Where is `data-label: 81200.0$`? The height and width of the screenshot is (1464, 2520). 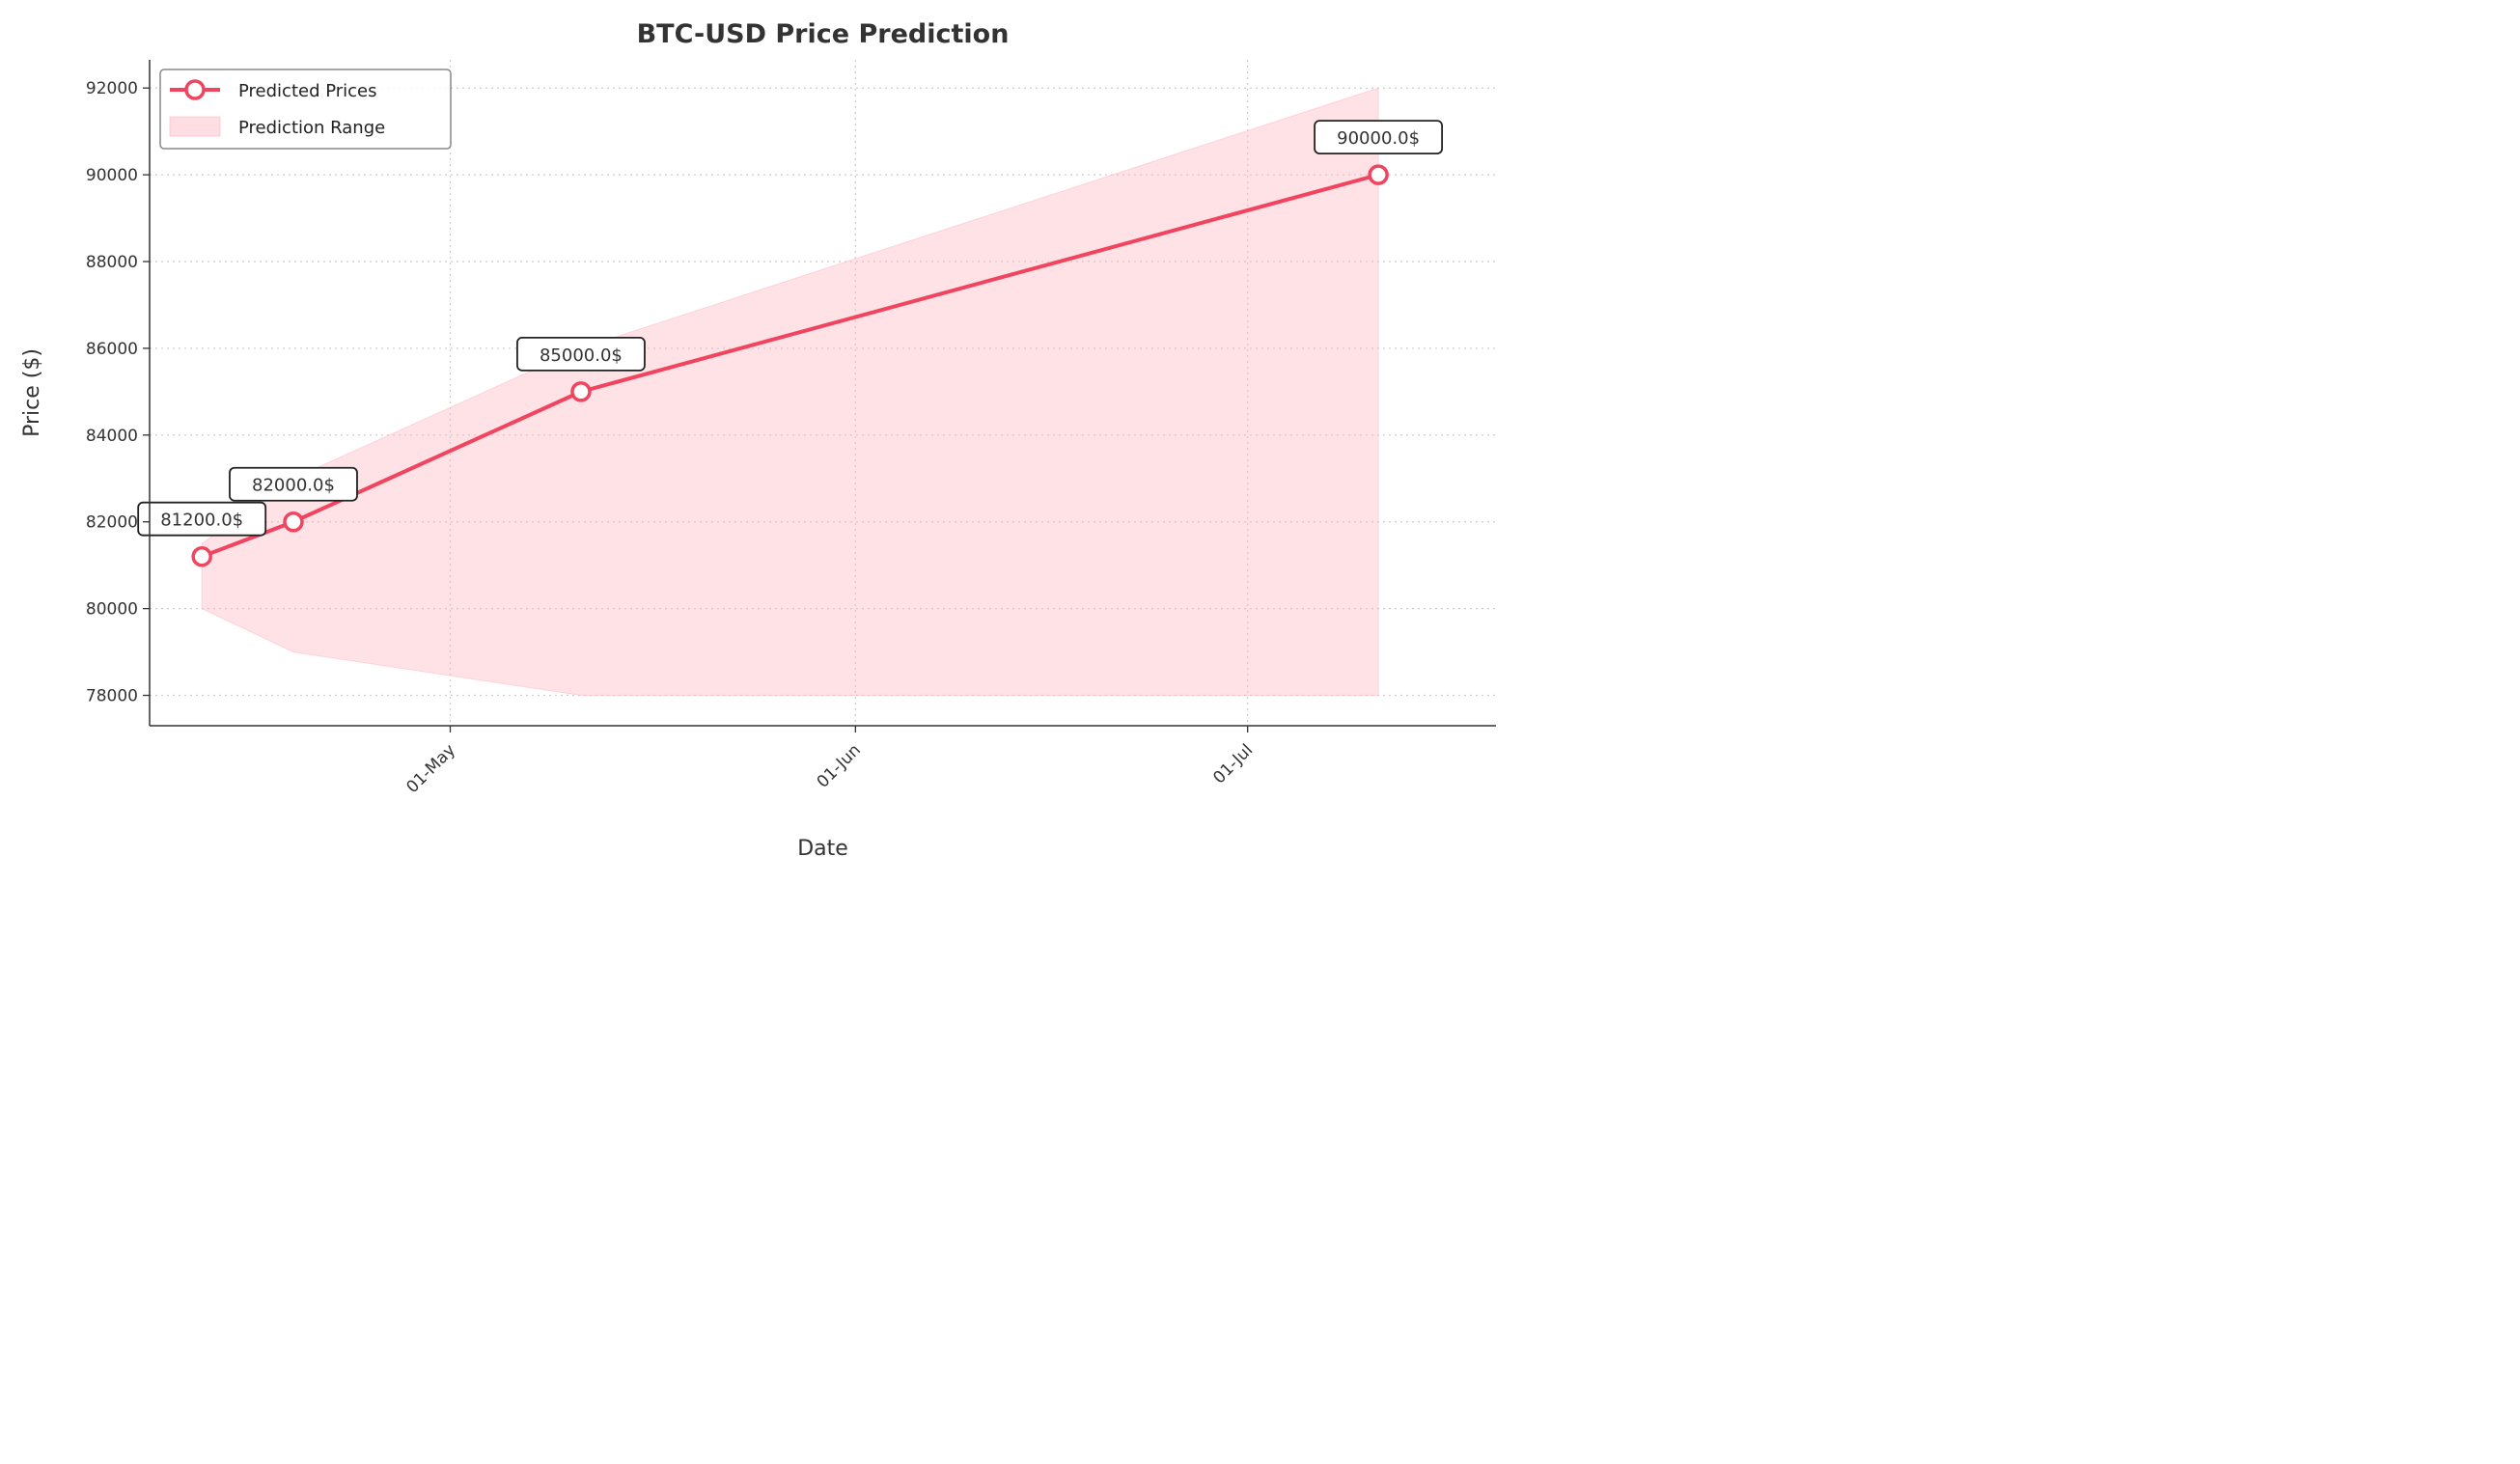
data-label: 81200.0$ is located at coordinates (201, 521).